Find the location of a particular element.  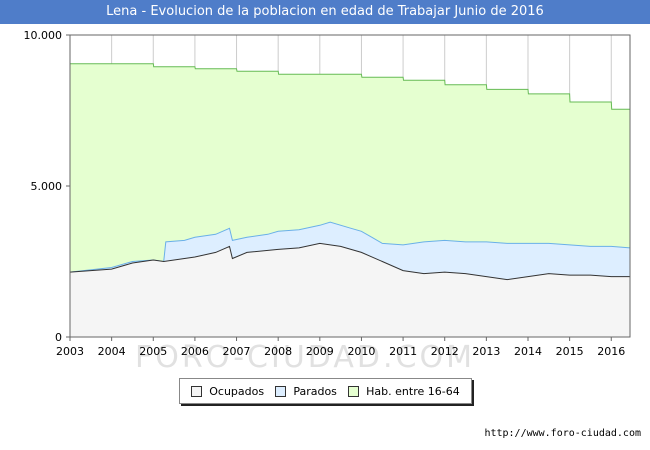

legend-label-ocupados: Ocupados is located at coordinates (237, 391).